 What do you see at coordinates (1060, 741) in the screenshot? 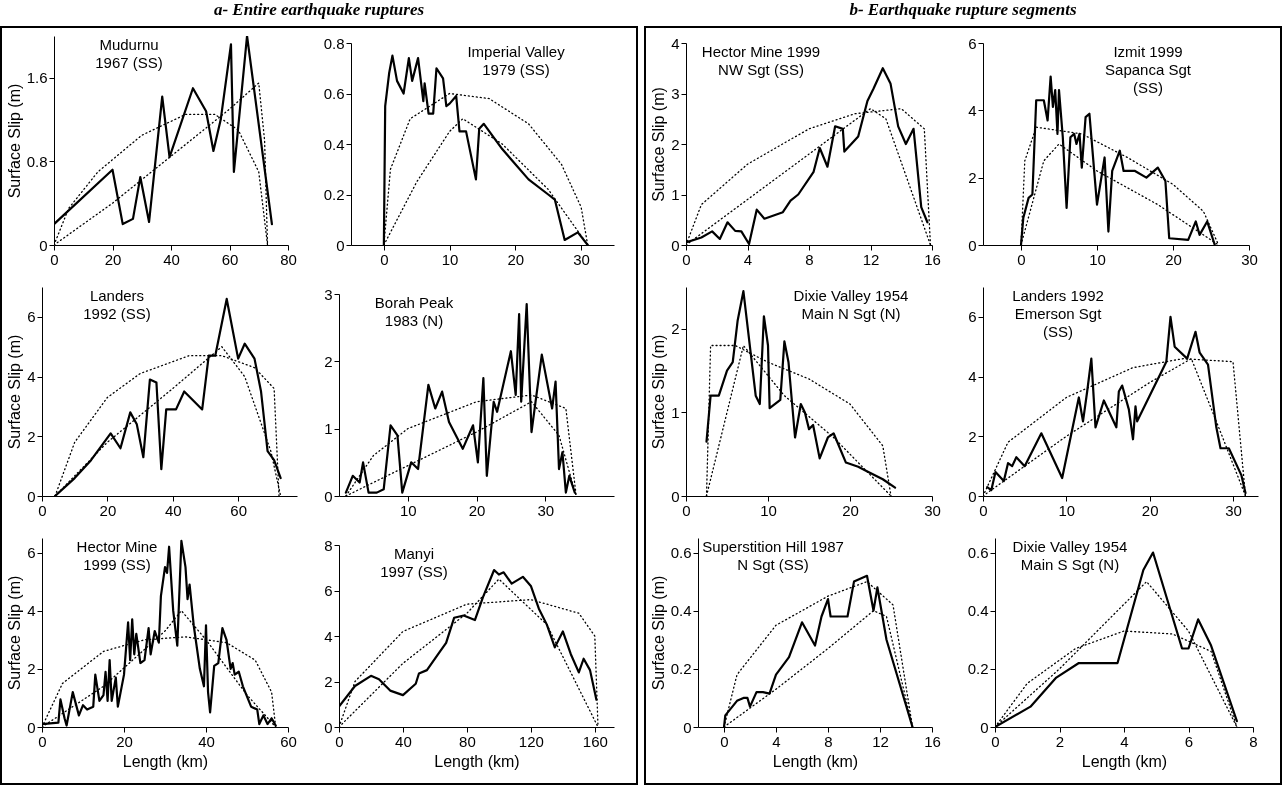
I see `x-tick-label: 2` at bounding box center [1060, 741].